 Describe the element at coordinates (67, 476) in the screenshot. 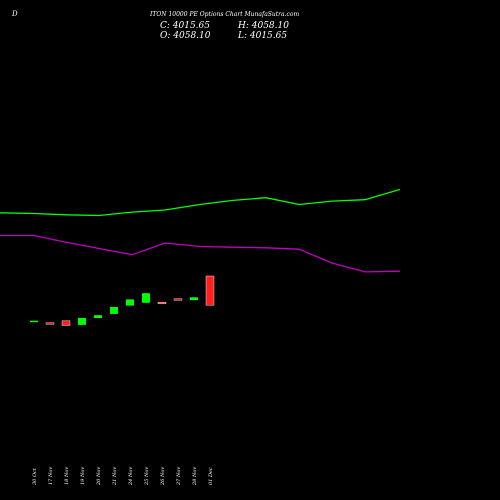

I see `x-tick-label: 18 Nov` at that location.